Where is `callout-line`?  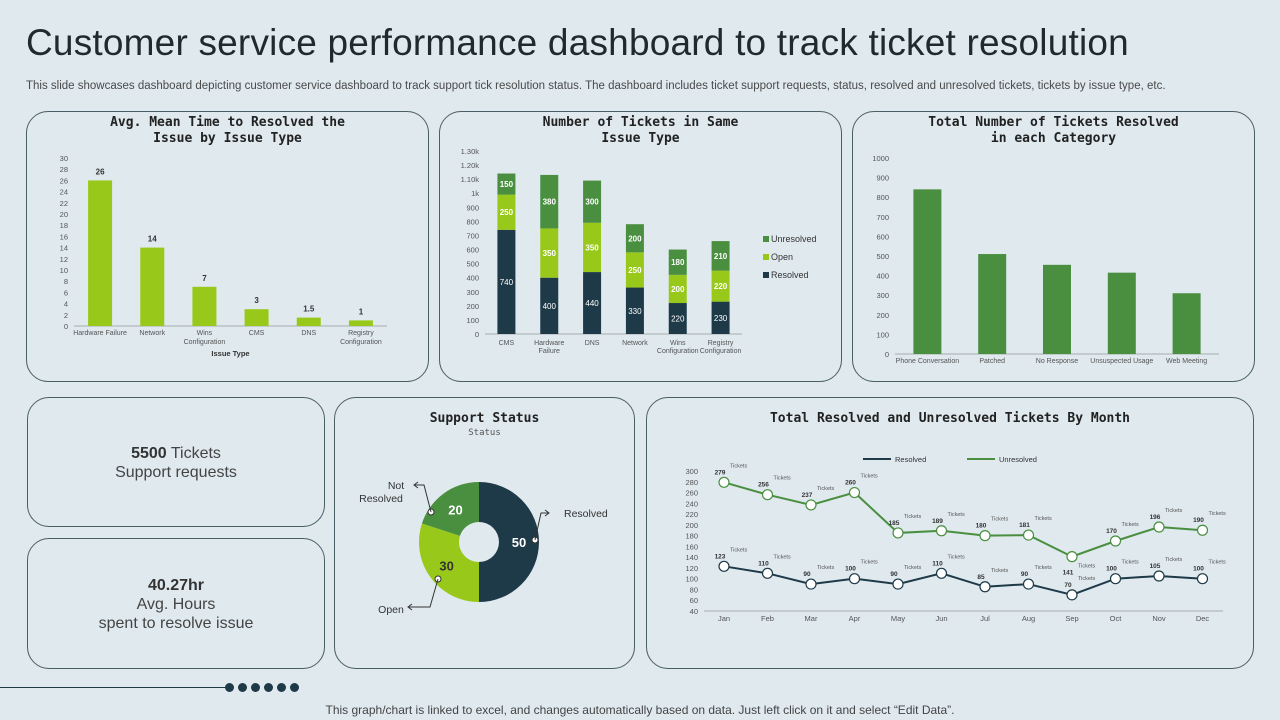
callout-line is located at coordinates (541, 526).